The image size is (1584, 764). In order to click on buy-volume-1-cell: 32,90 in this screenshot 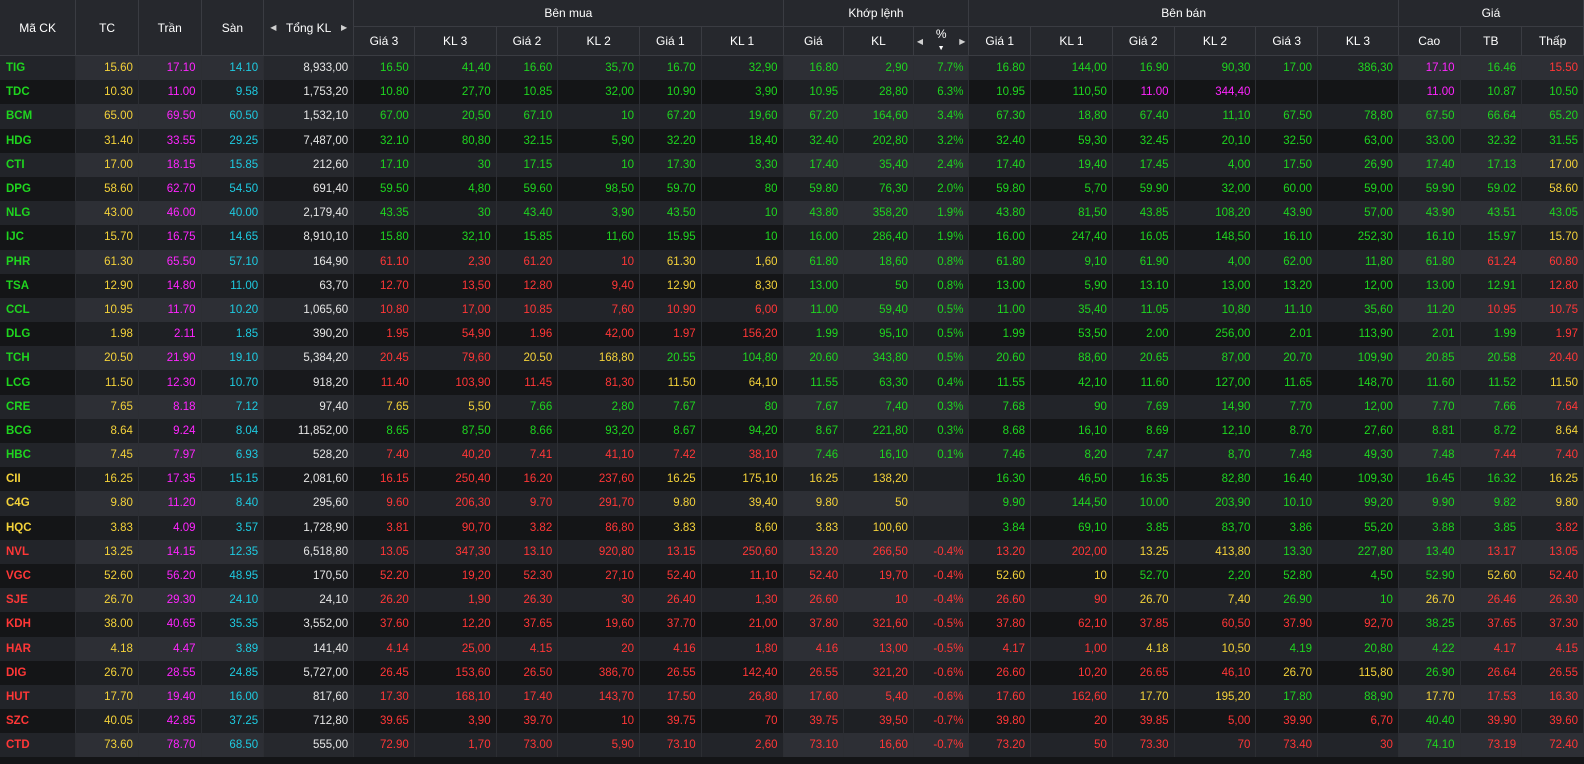, I will do `click(742, 68)`.